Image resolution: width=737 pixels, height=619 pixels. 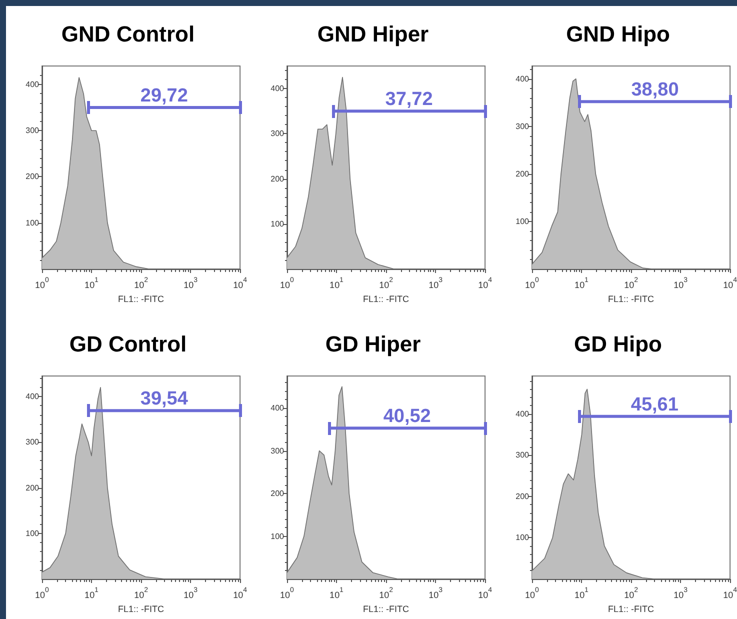 What do you see at coordinates (618, 344) in the screenshot?
I see `chart-title: GD Hipo` at bounding box center [618, 344].